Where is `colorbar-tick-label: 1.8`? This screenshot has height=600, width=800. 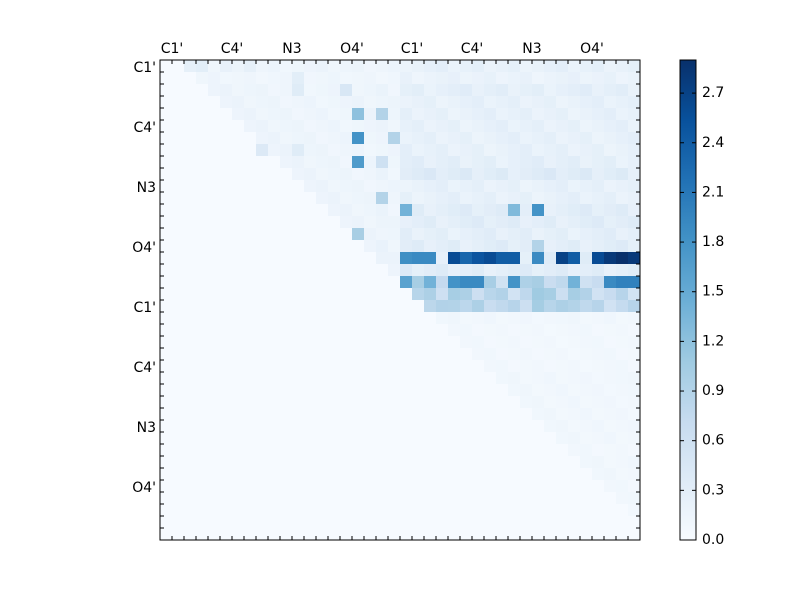
colorbar-tick-label: 1.8 is located at coordinates (713, 242).